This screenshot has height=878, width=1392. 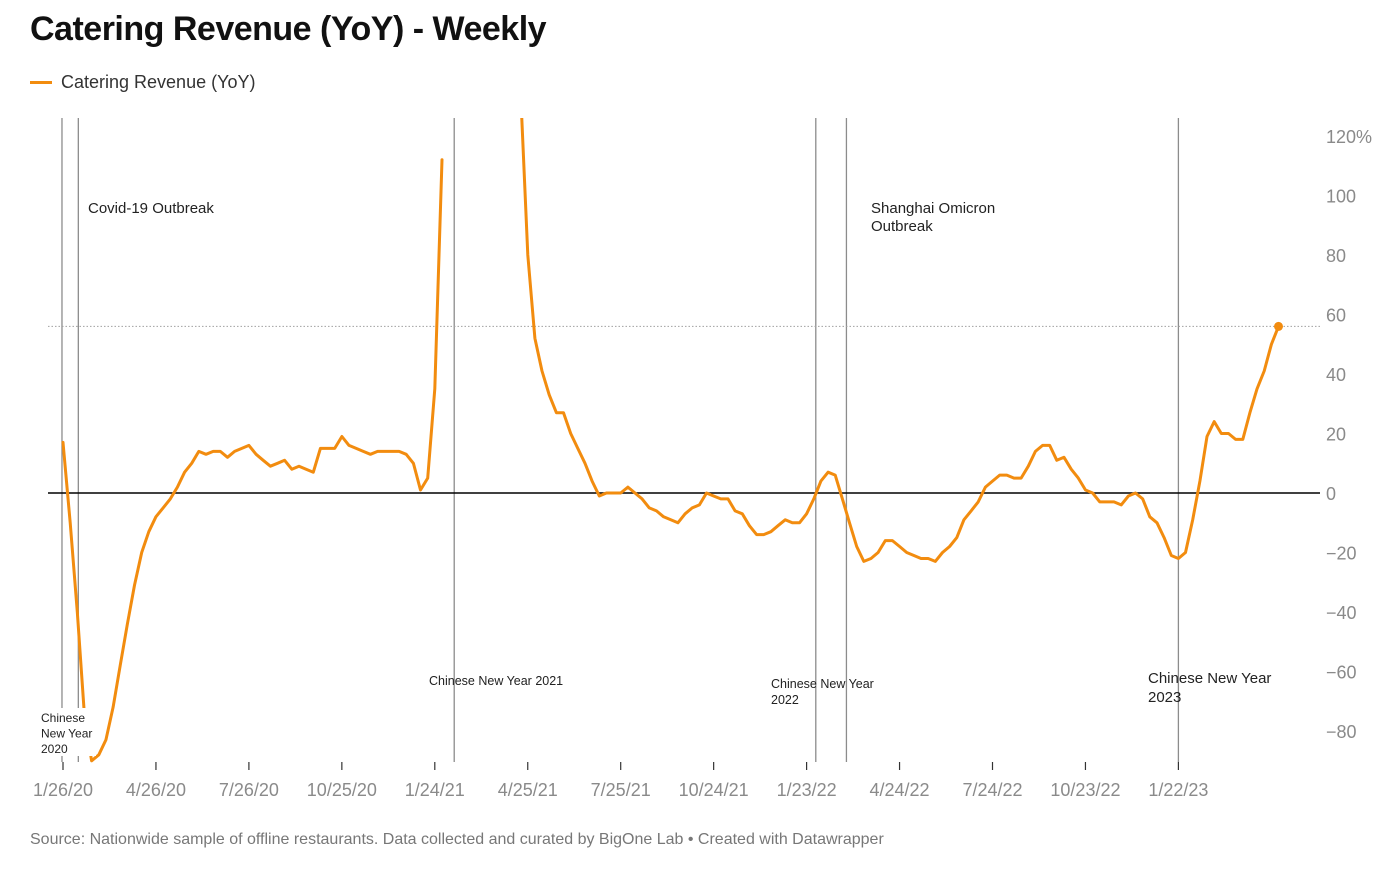 What do you see at coordinates (900, 790) in the screenshot?
I see `x-tick-label: 4/24/22` at bounding box center [900, 790].